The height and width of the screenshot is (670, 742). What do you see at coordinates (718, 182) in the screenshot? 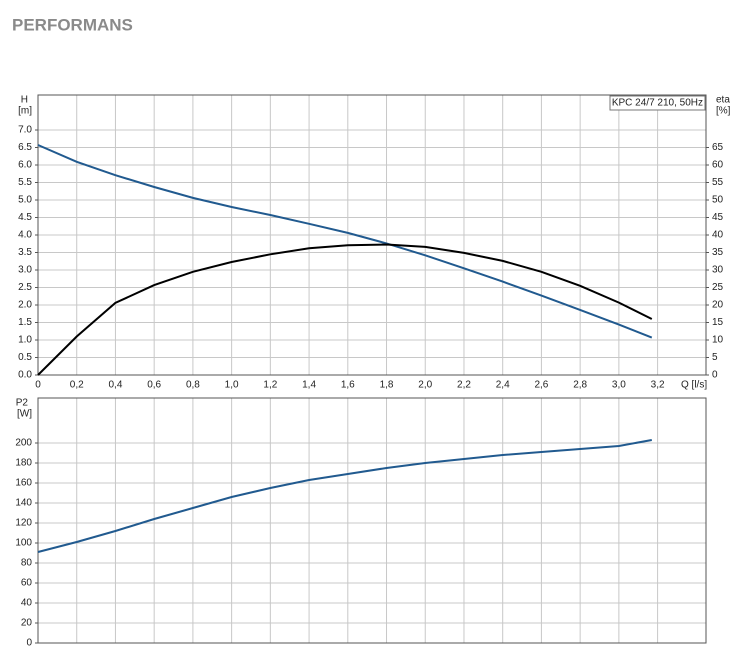
I see `y2-tick-label: 55` at bounding box center [718, 182].